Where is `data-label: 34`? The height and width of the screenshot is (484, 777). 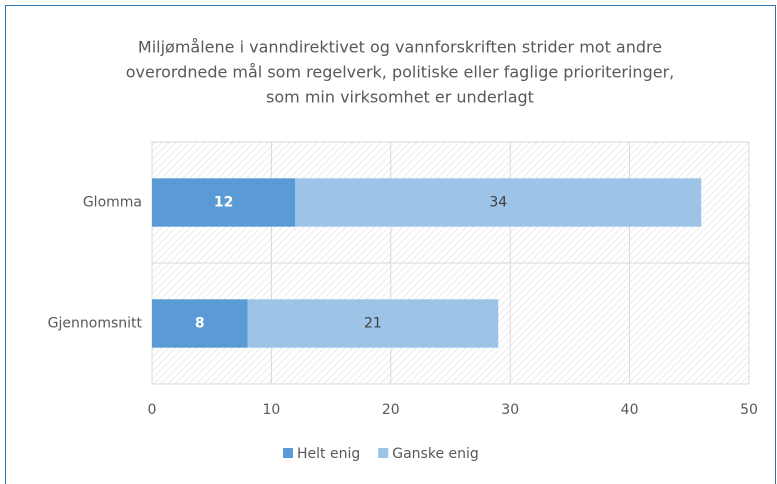
data-label: 34 is located at coordinates (498, 203).